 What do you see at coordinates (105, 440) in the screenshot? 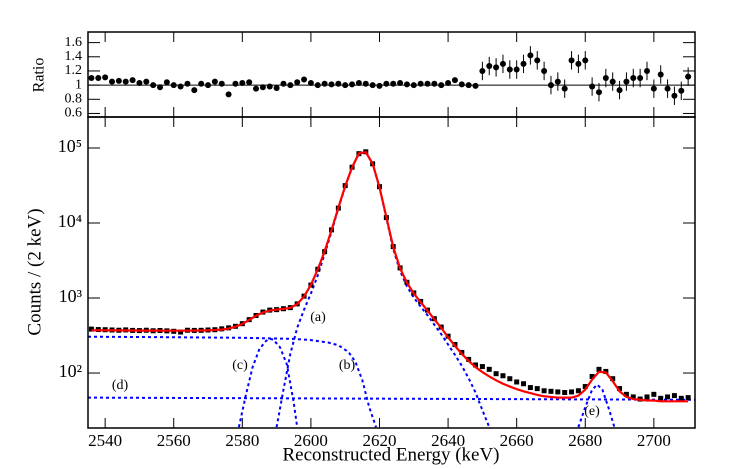
I see `x-tick-label: 2540` at bounding box center [105, 440].